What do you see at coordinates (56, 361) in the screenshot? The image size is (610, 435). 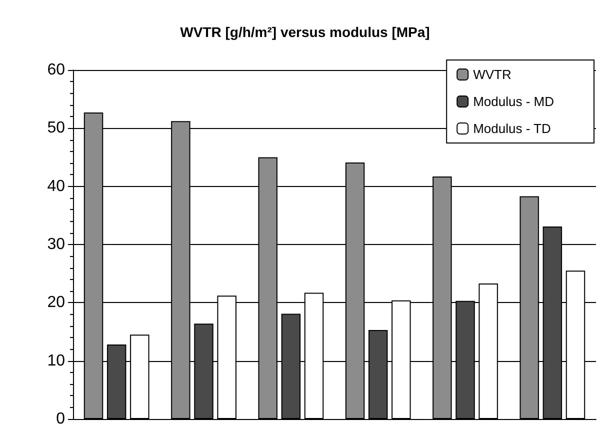 I see `y-tick-label: 10` at bounding box center [56, 361].